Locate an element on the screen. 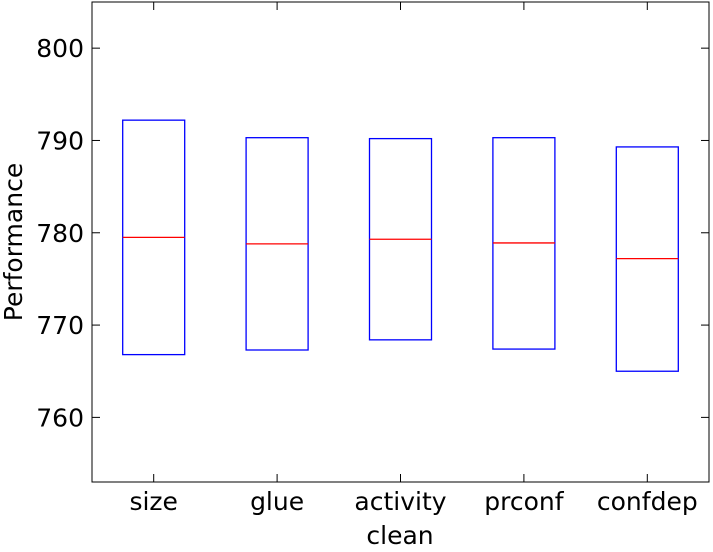 The image size is (713, 552). y-tick-label: 800 is located at coordinates (60, 48).